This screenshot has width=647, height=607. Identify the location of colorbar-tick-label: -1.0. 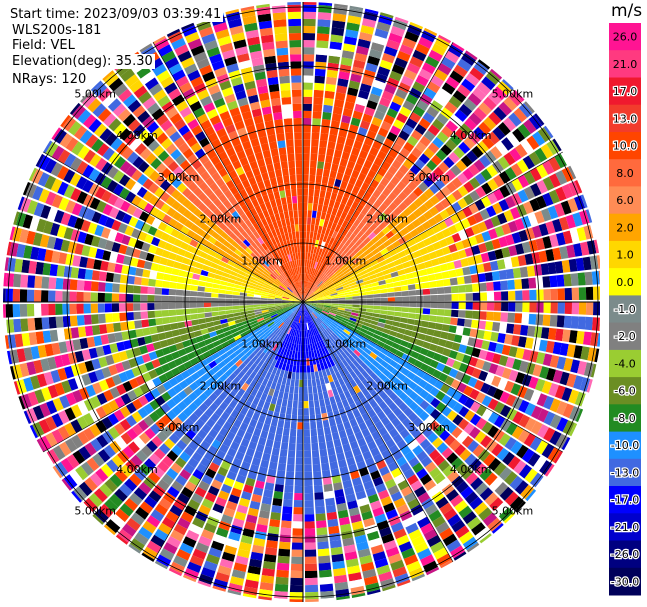
(624, 309).